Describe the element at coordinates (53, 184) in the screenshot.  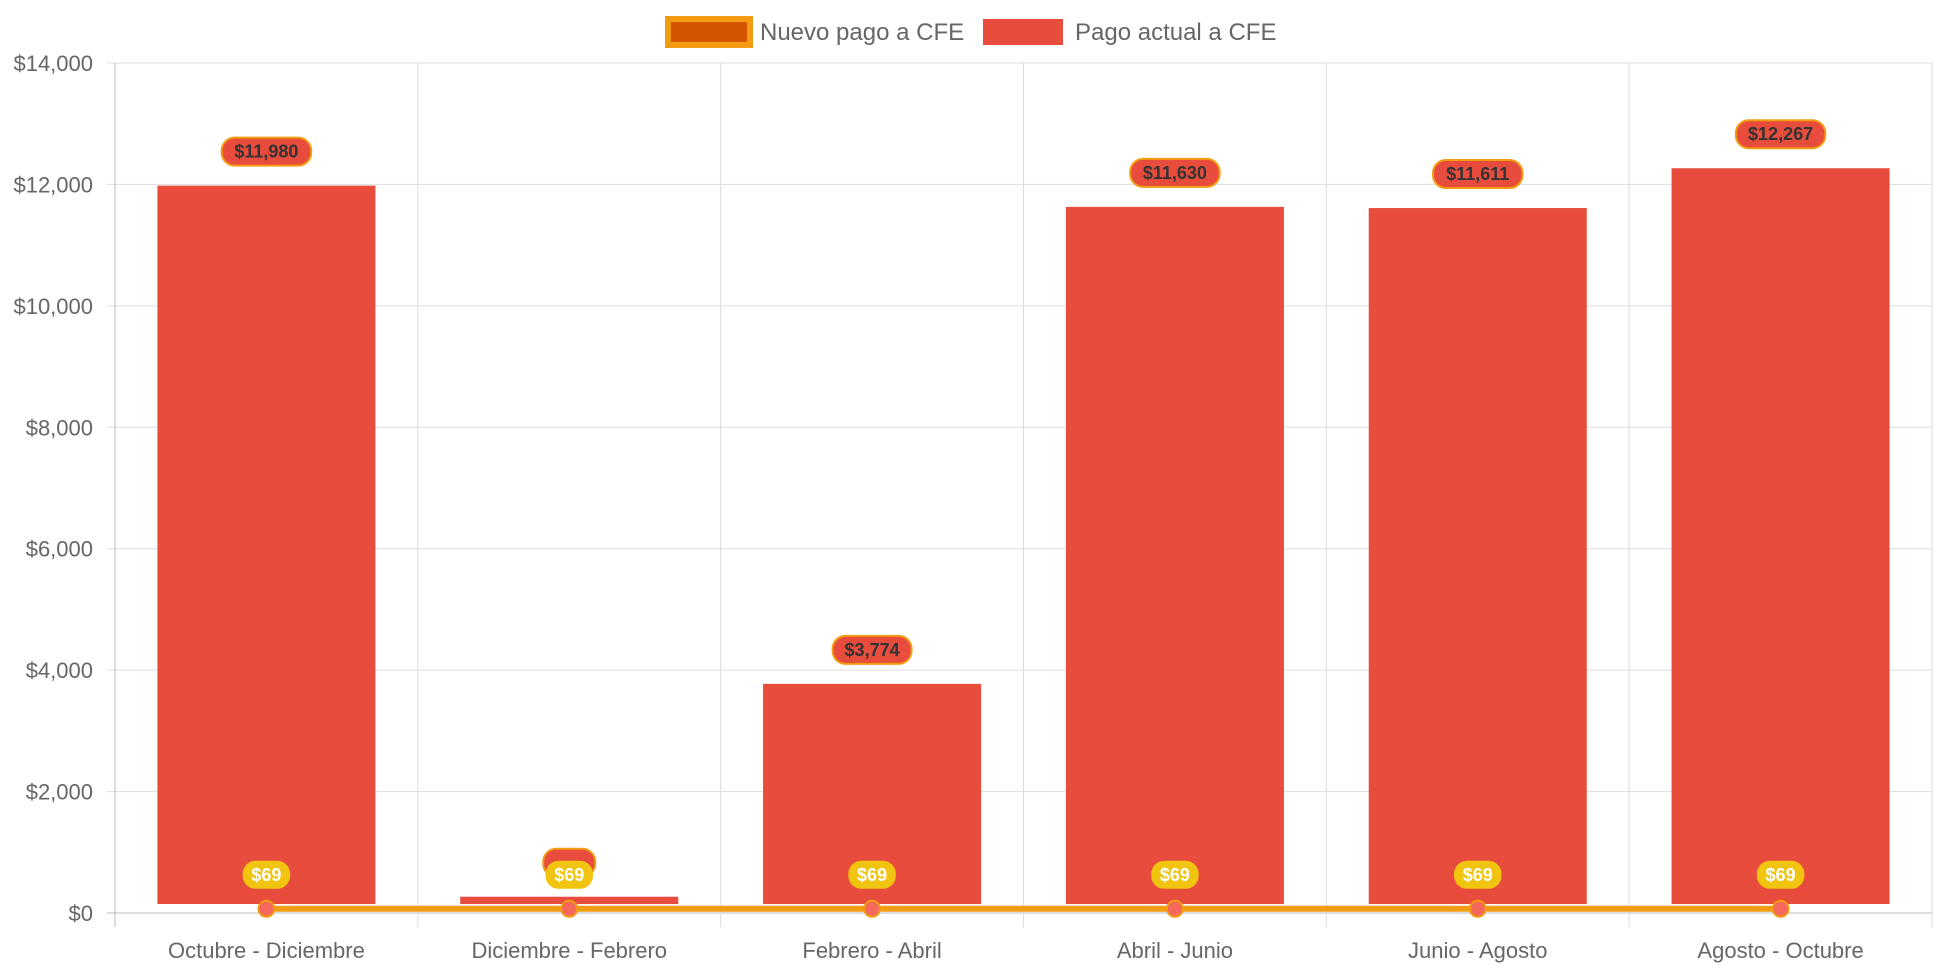
I see `y-tick-label: $12,000` at that location.